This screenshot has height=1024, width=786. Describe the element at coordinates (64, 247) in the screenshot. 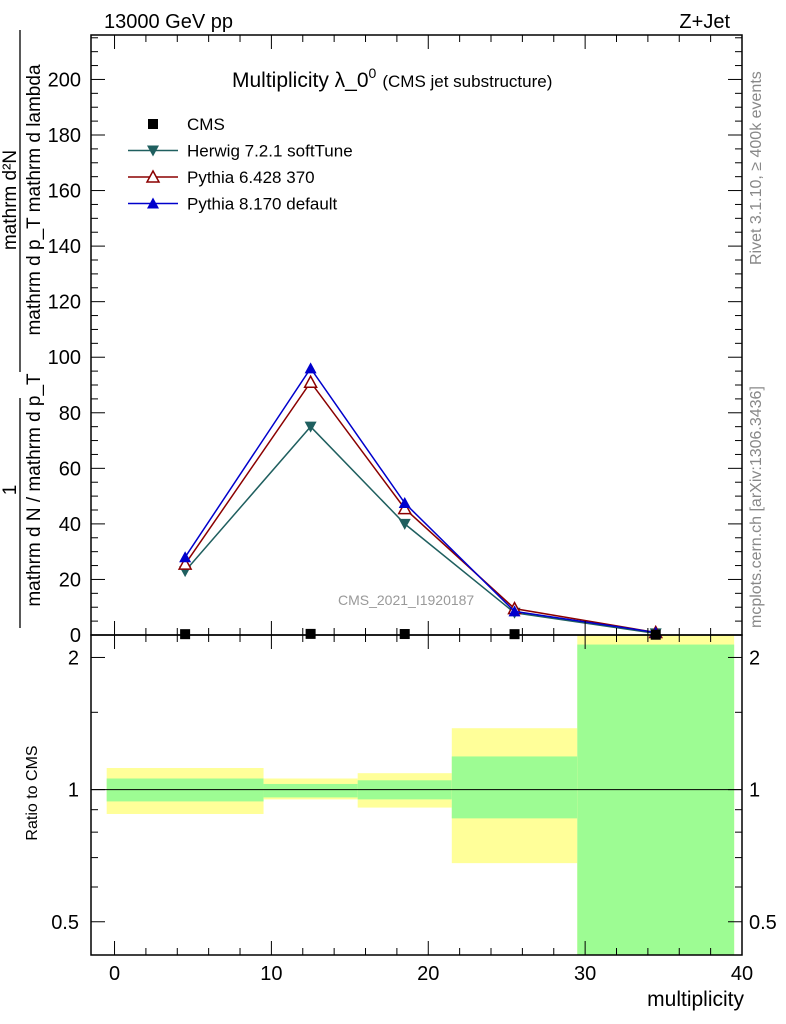

I see `main-ytick-label-7: 140` at that location.